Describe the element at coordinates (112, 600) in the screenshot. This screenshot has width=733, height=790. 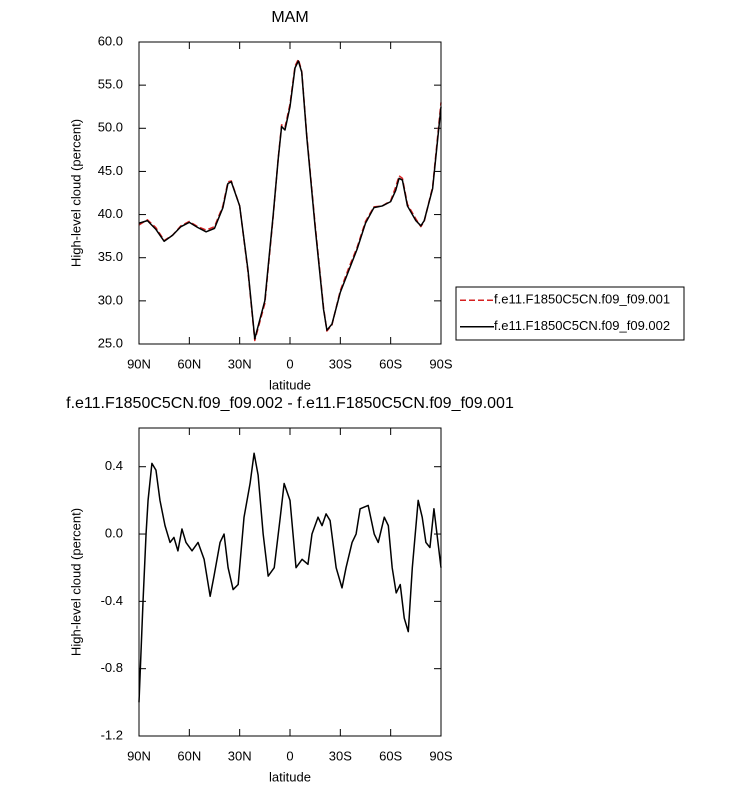
I see `y-tick-label: -0.4` at that location.